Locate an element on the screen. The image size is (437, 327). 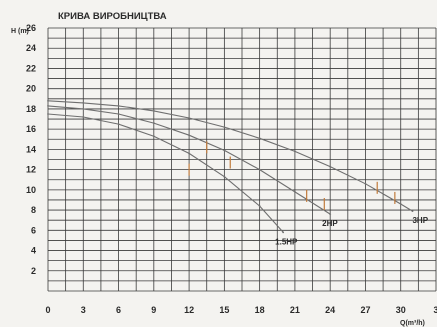
series-label: 1.5HP is located at coordinates (286, 241).